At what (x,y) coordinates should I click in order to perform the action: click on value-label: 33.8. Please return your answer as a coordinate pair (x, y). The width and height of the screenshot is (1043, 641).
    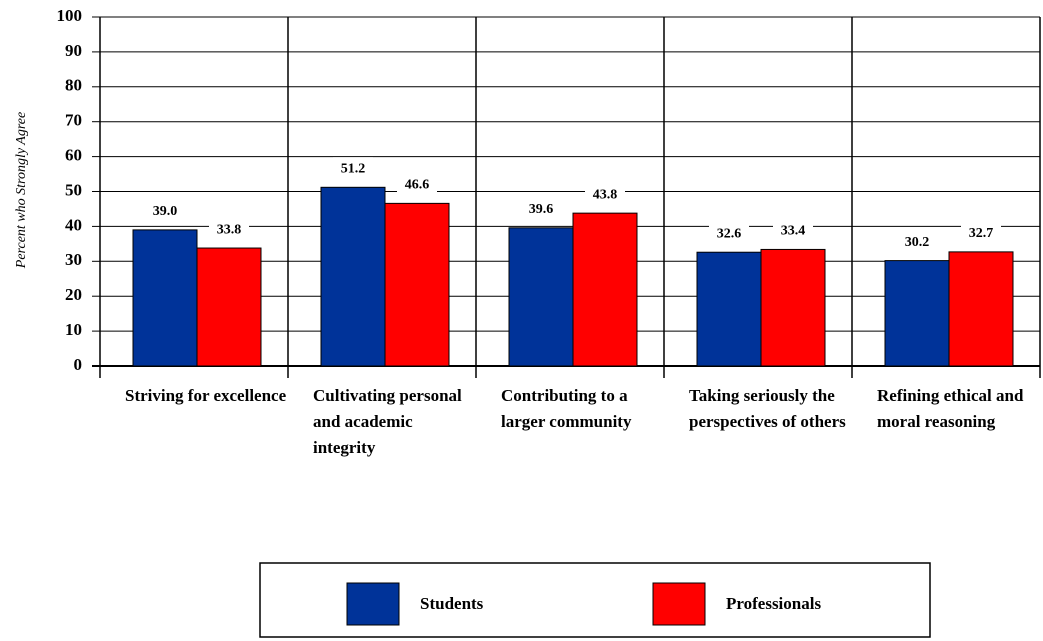
    Looking at the image, I should click on (229, 229).